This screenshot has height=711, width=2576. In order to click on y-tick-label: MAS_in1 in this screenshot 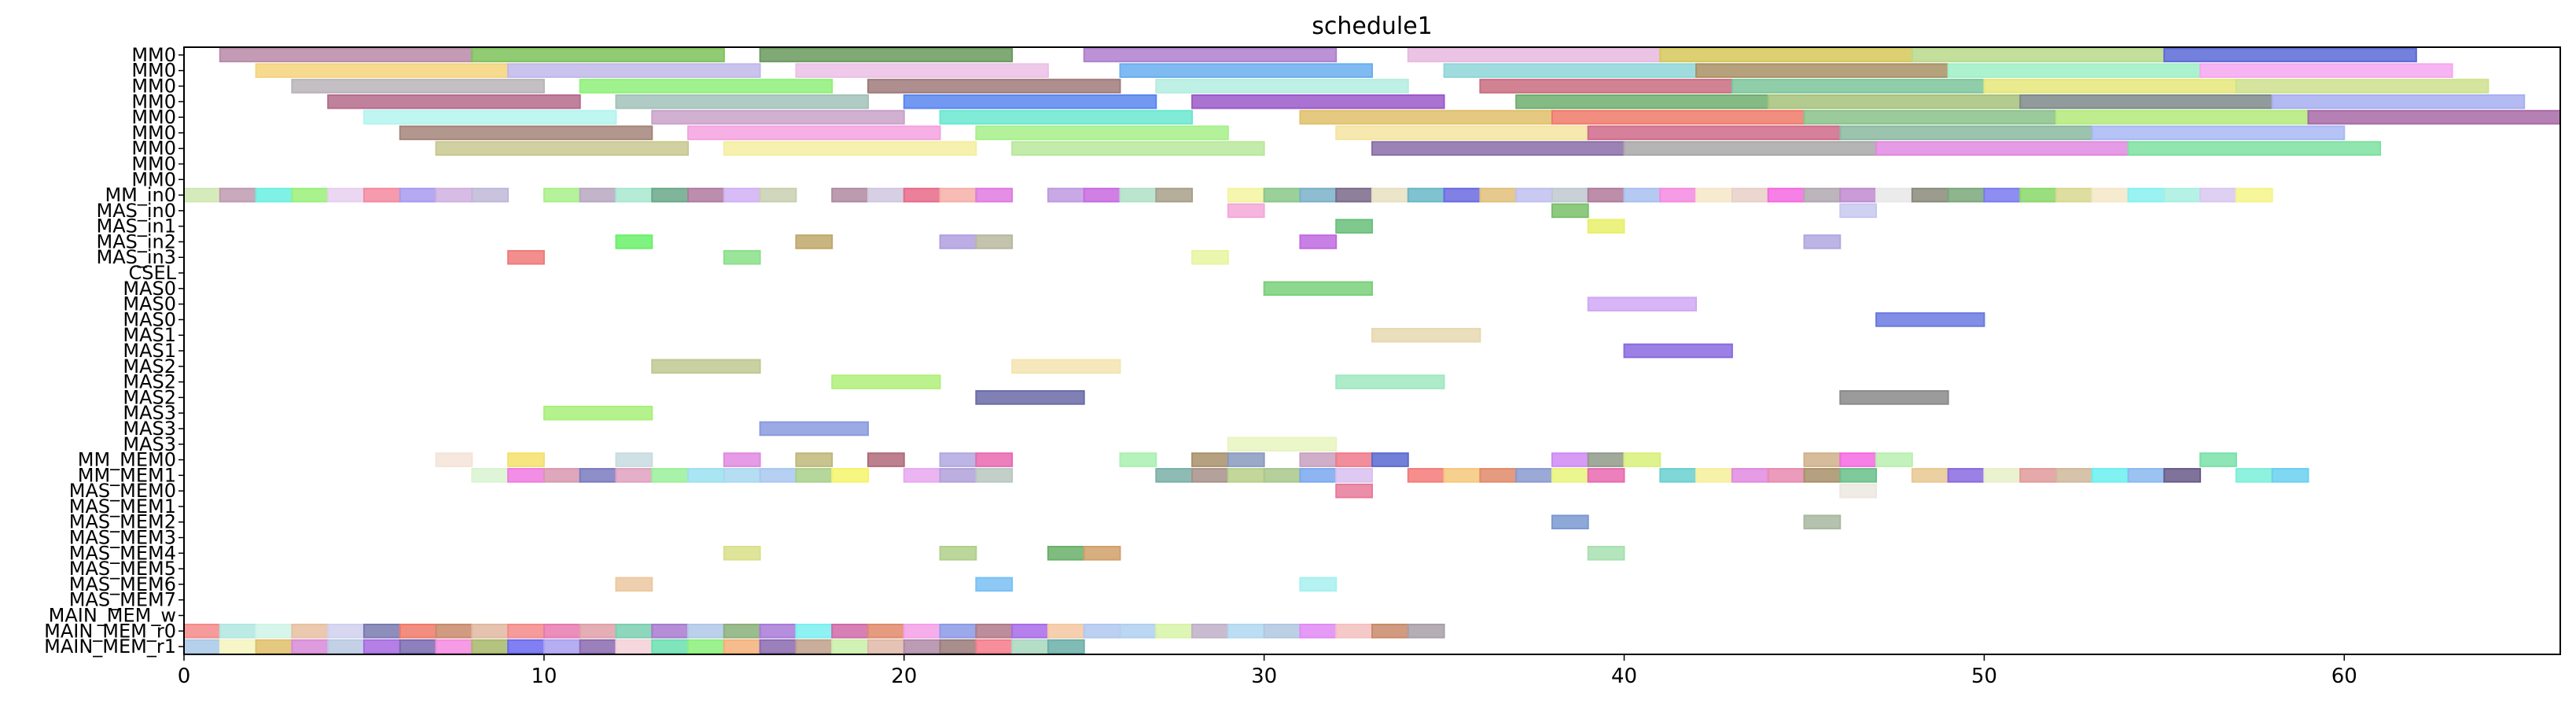, I will do `click(136, 227)`.